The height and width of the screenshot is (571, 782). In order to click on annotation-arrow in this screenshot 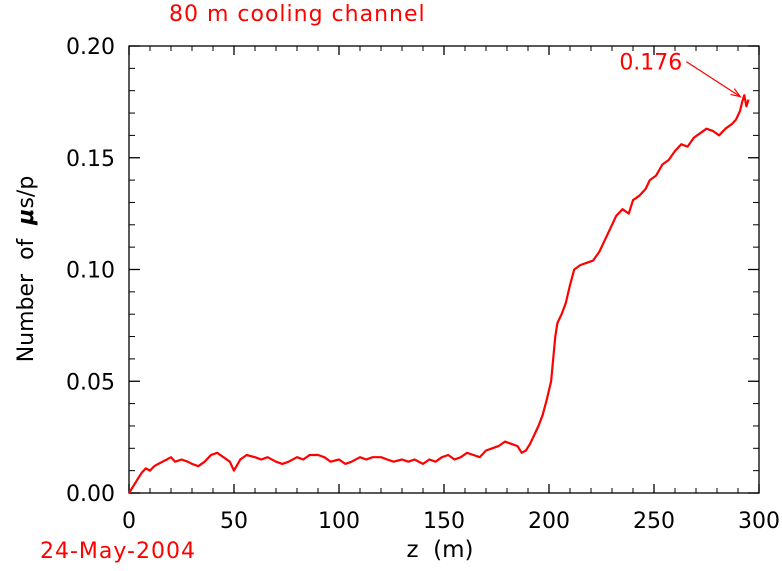, I will do `click(713, 79)`.